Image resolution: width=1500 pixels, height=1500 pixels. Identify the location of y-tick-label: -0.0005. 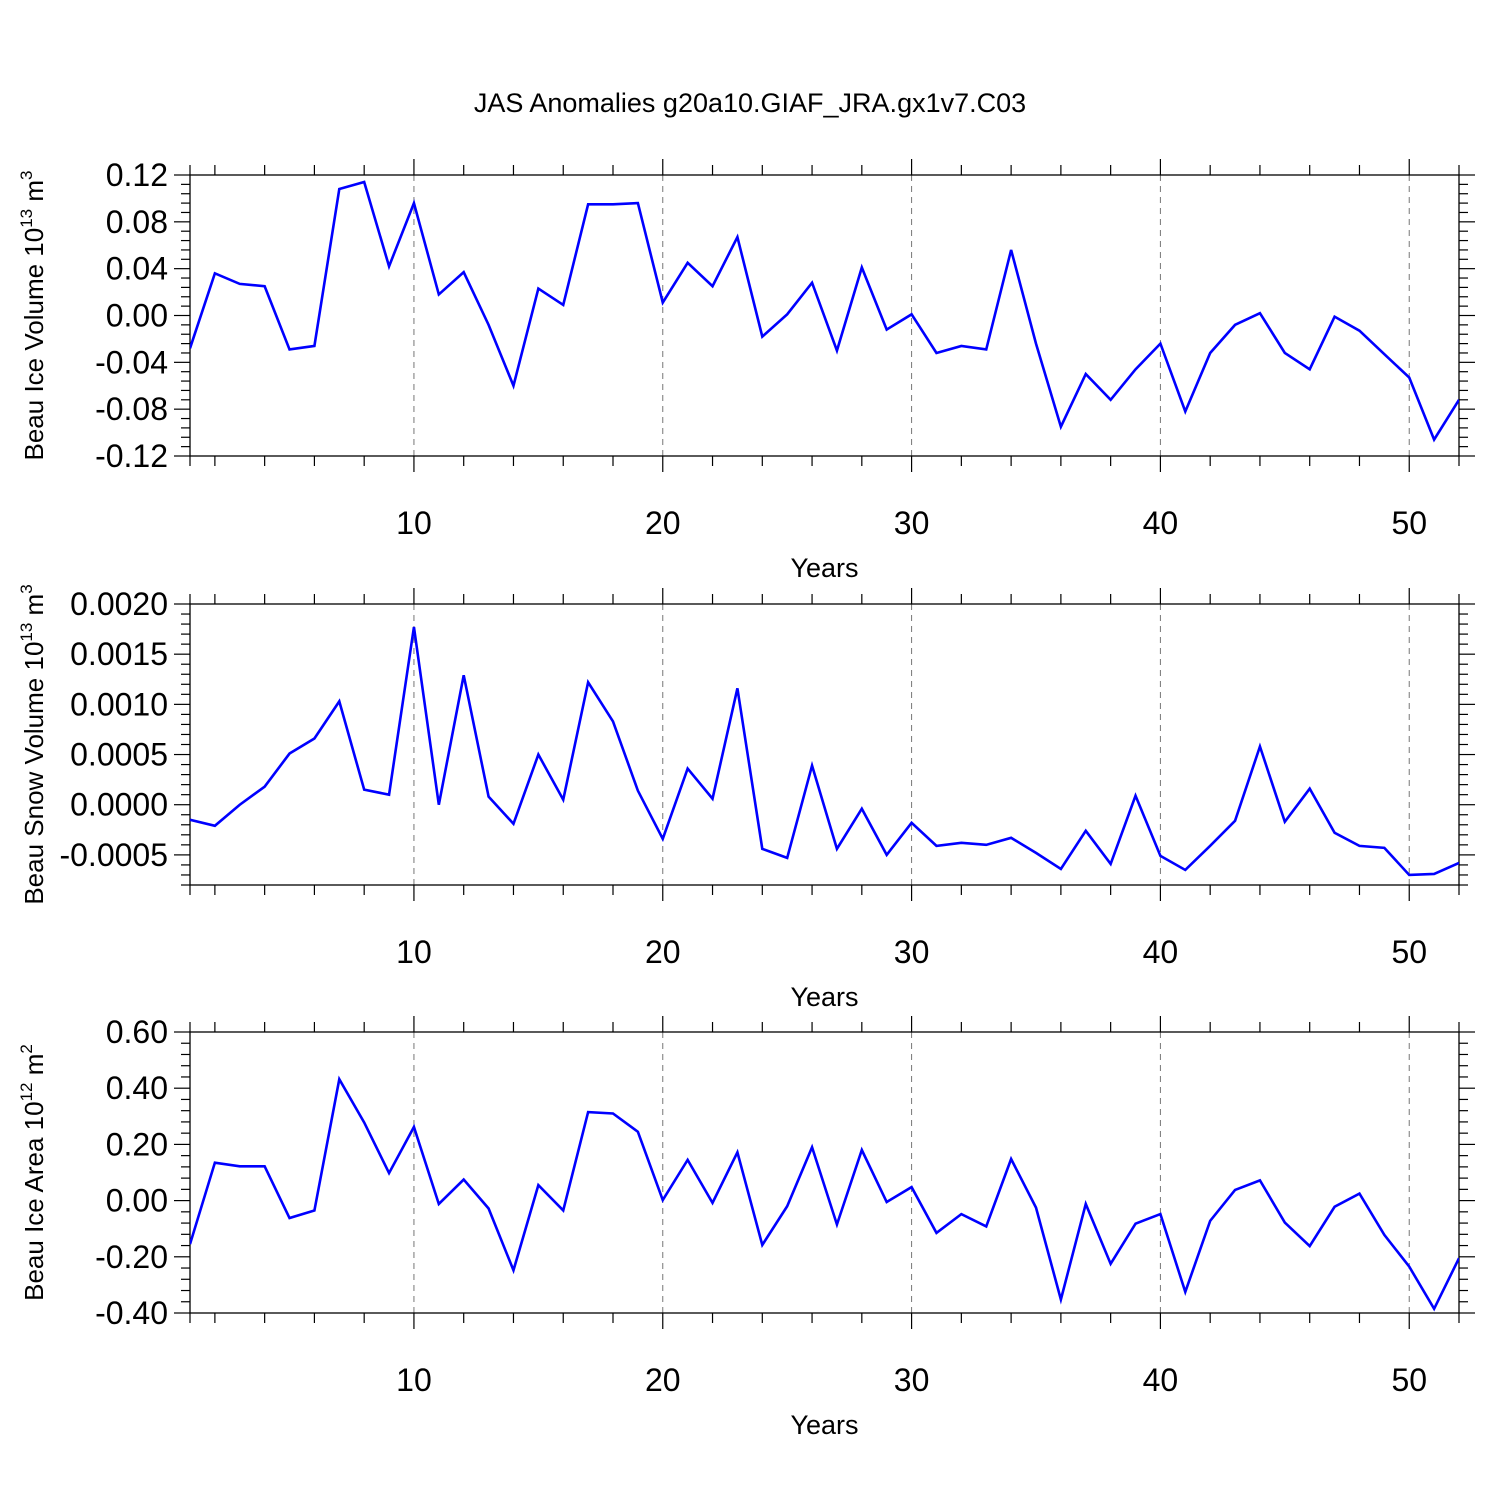
(113, 855).